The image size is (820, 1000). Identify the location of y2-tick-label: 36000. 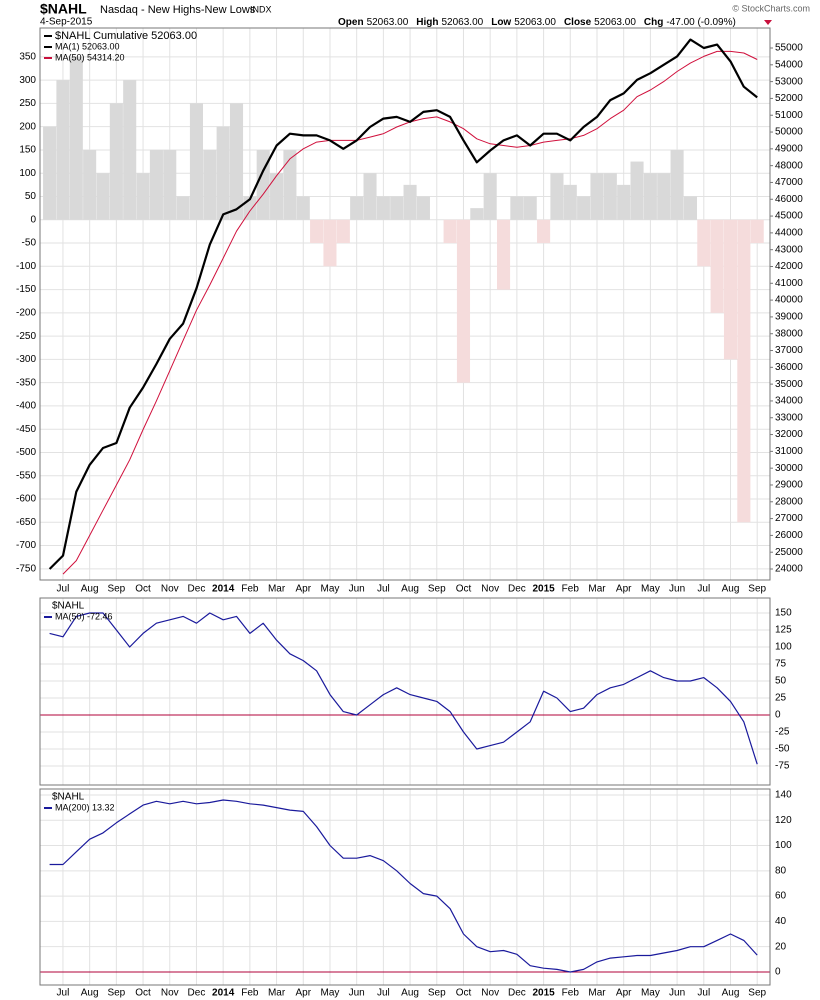
(789, 367).